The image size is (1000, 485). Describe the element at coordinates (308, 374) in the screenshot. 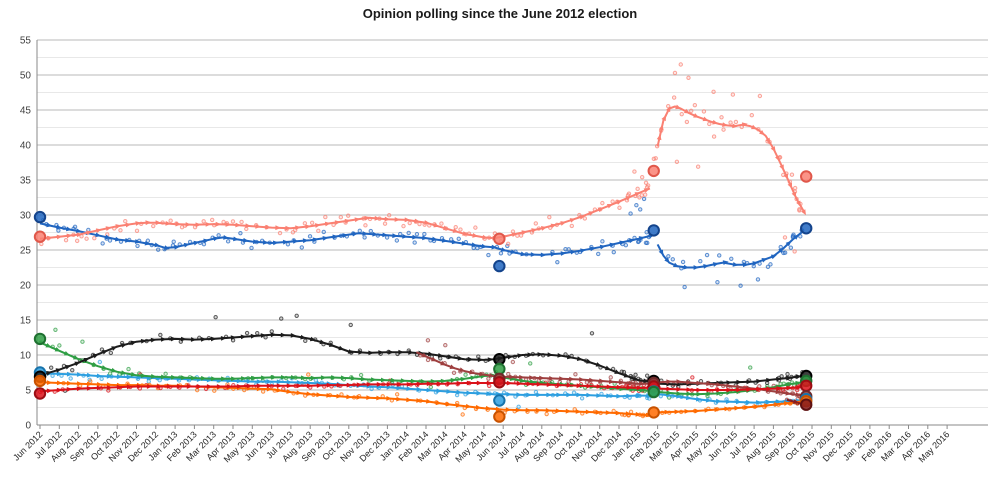

I see `poll-point-dimar` at that location.